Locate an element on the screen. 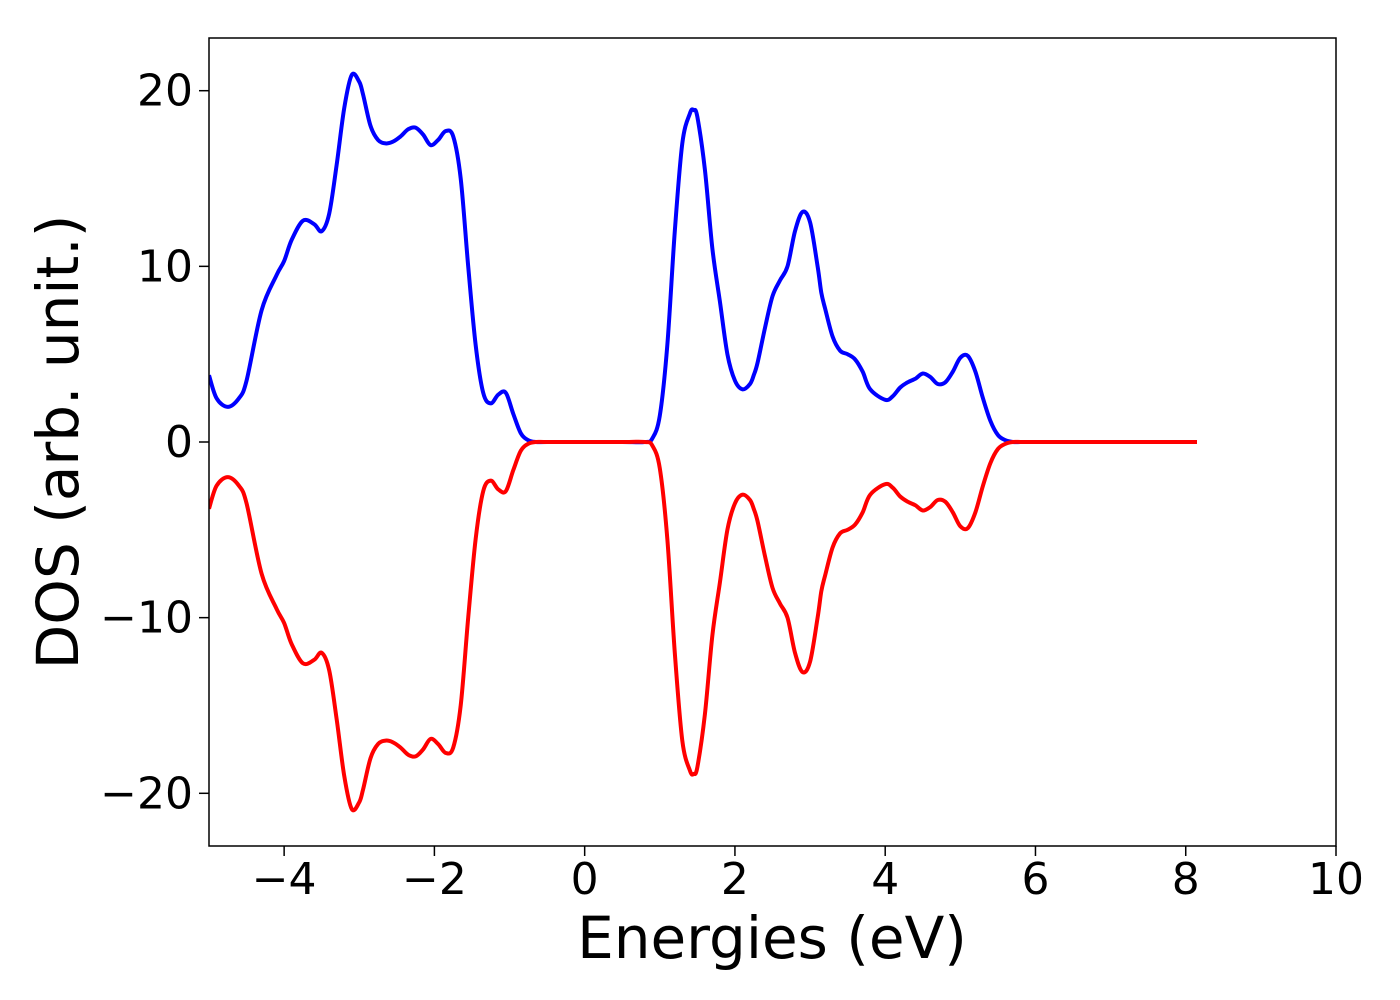 This screenshot has width=1400, height=1000. x-tick-label: 6 is located at coordinates (1035, 879).